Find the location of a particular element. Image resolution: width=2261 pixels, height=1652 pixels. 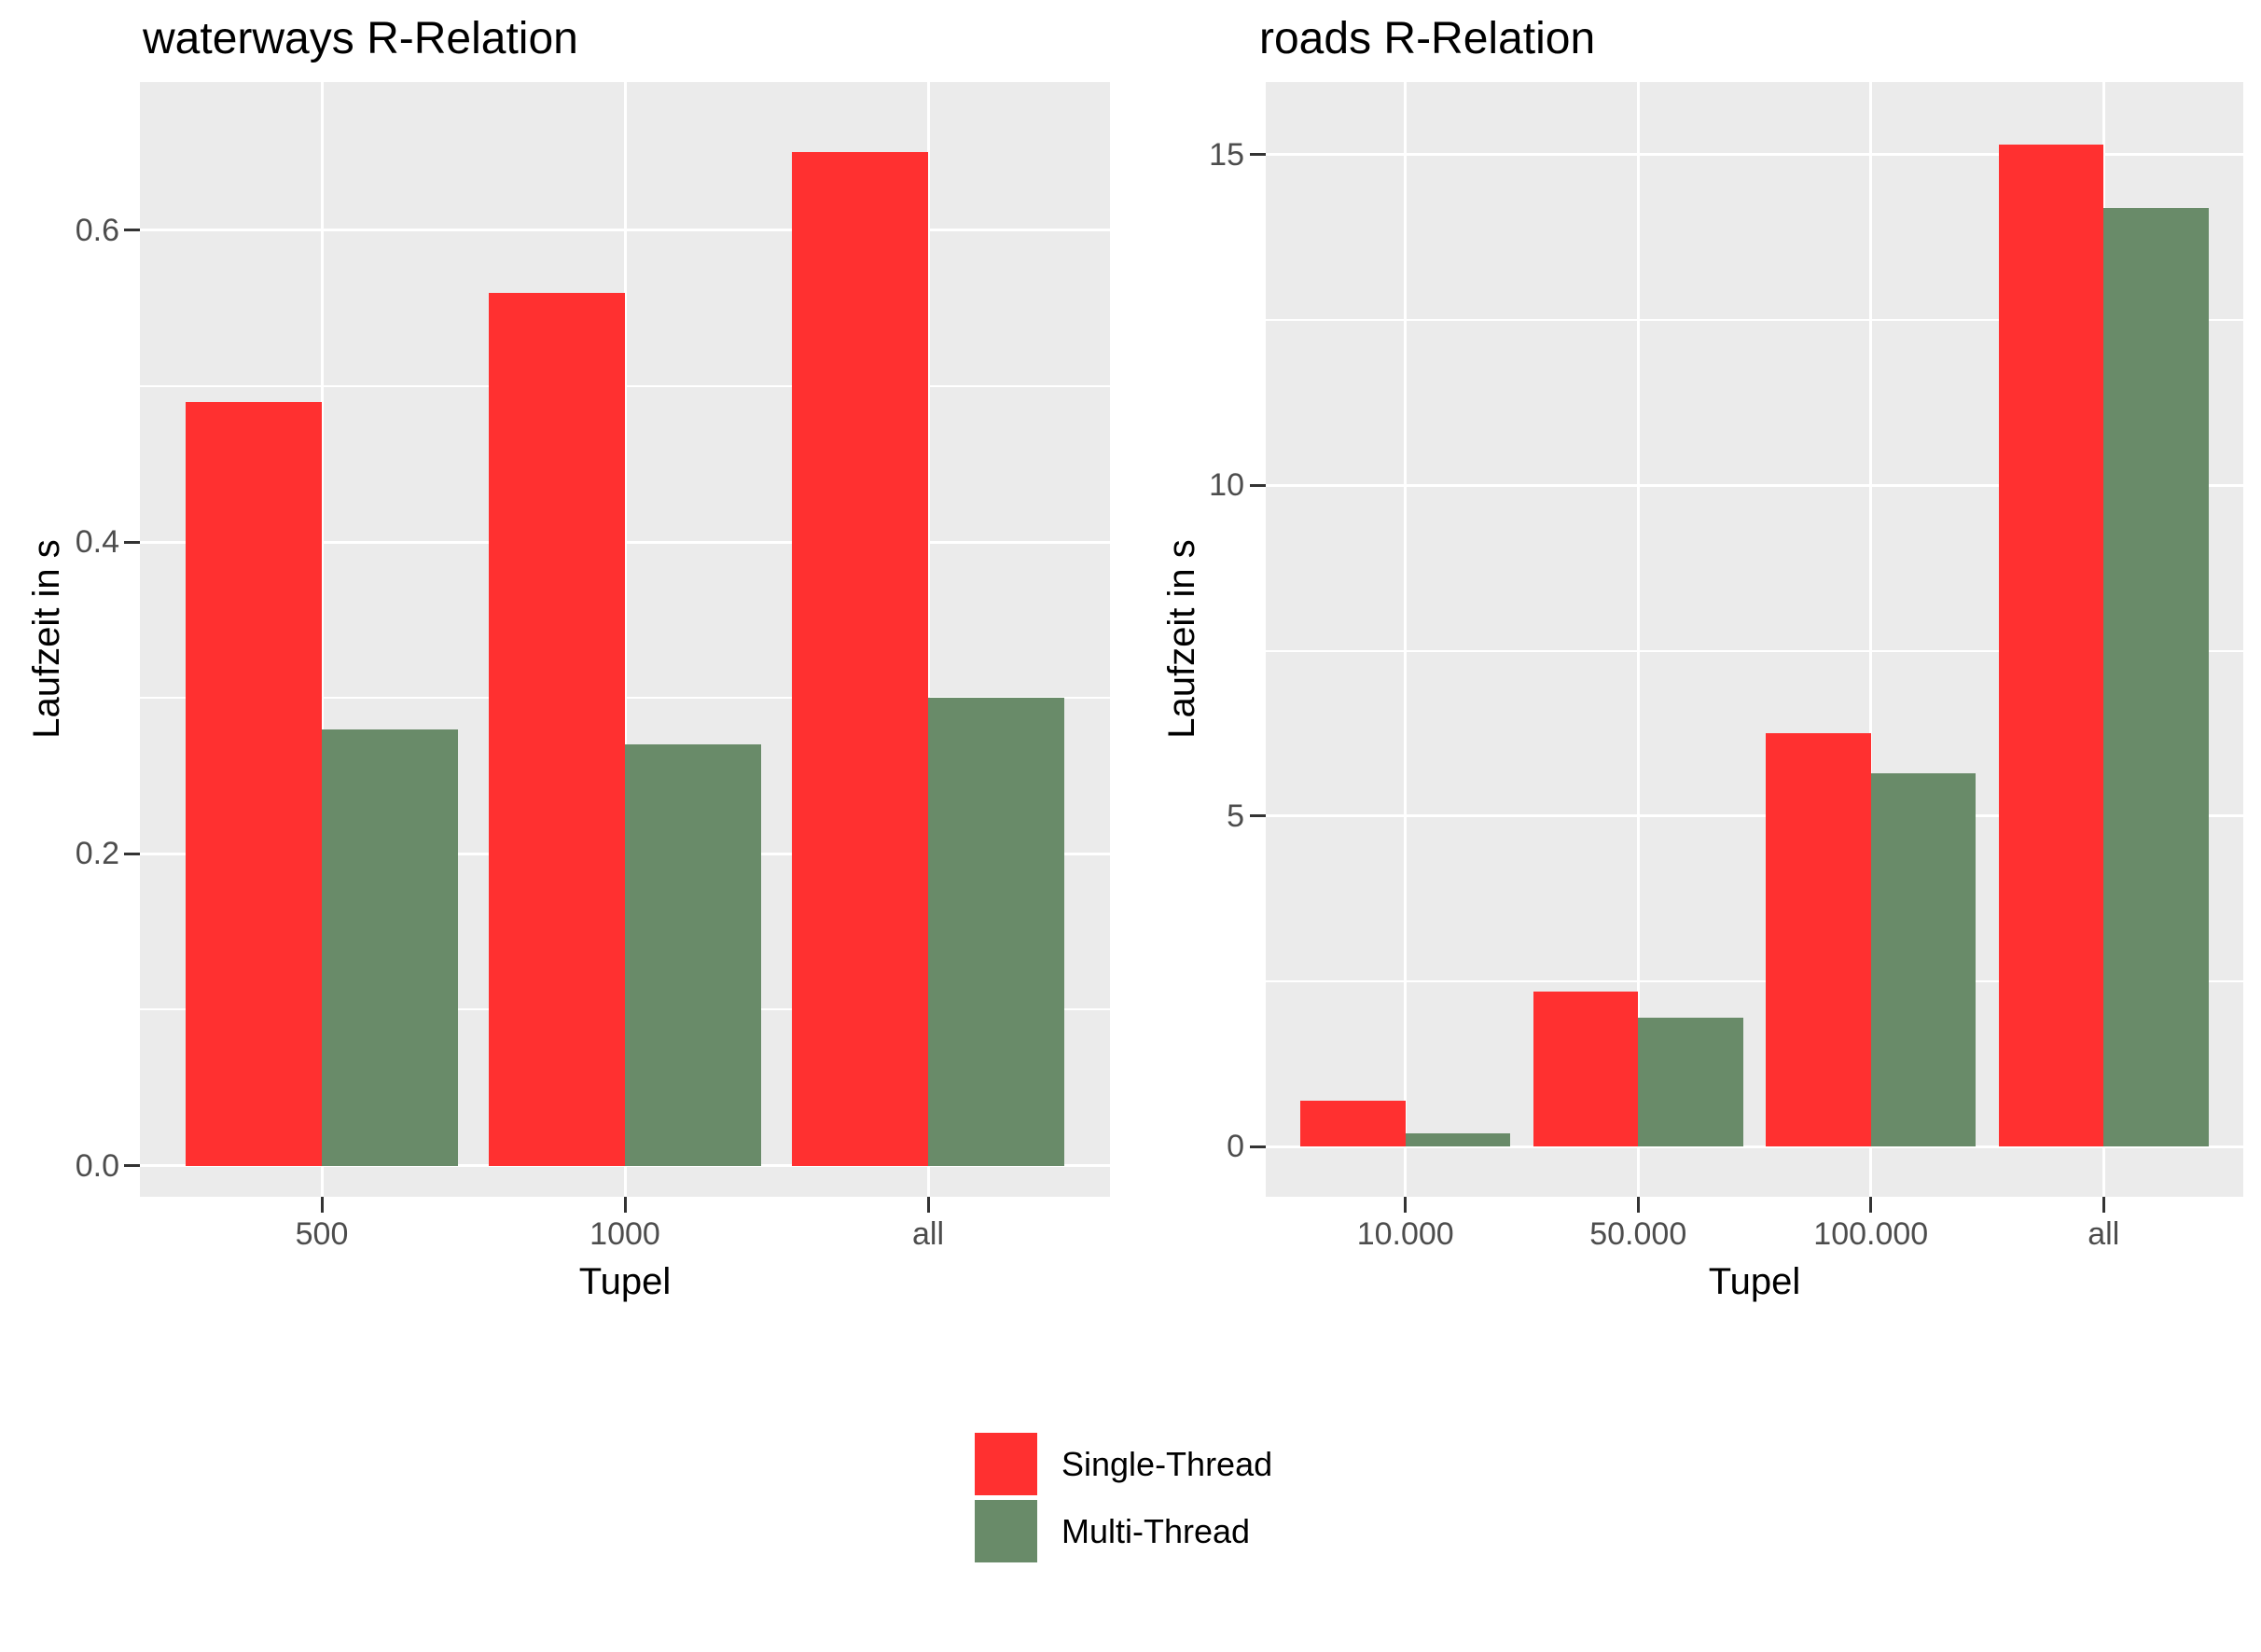

y-tick-label: 0.2 is located at coordinates (97, 854).